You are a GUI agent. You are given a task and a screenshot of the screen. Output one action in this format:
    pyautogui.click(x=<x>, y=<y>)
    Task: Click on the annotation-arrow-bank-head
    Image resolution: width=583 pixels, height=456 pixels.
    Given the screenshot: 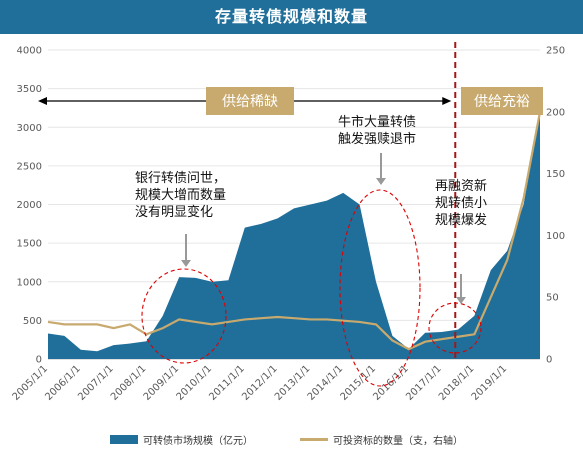 What is the action you would take?
    pyautogui.click(x=186, y=263)
    